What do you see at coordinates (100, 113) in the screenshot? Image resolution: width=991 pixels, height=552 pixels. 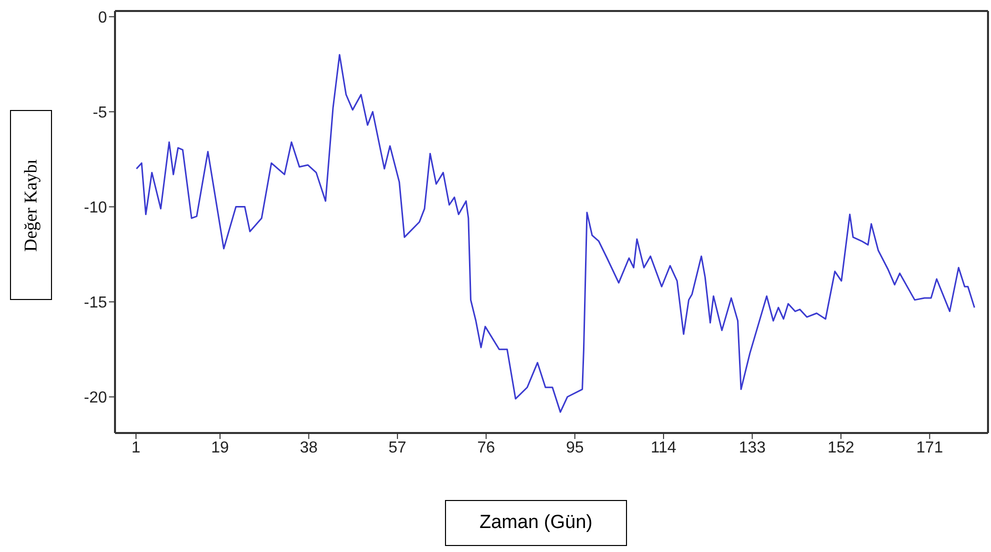 I see `y-tick-label: -5` at bounding box center [100, 113].